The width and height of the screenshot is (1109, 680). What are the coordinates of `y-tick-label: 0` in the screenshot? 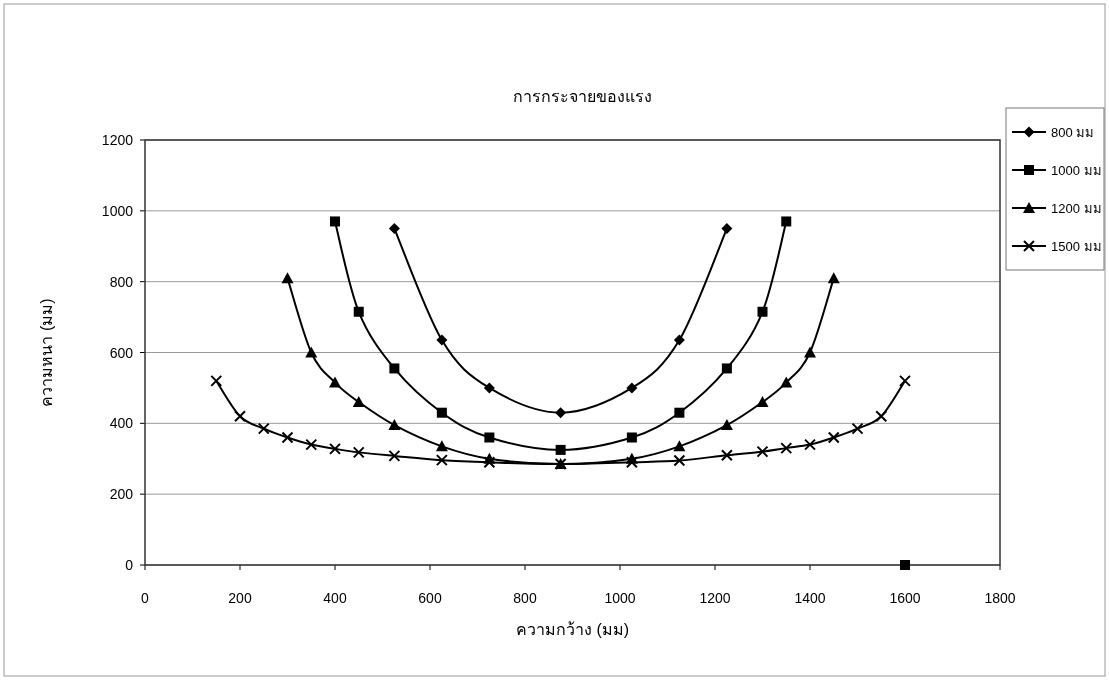 It's located at (129, 565).